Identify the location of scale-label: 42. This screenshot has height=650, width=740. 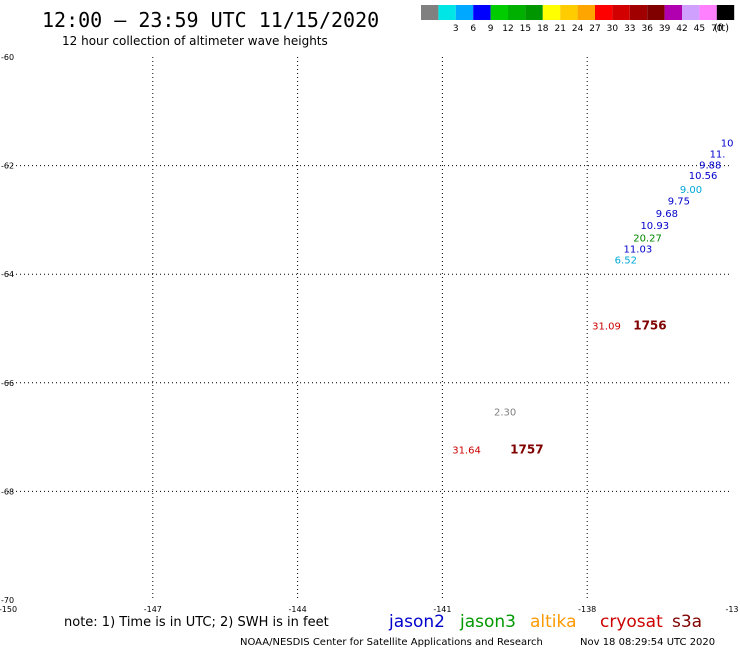
(681, 29).